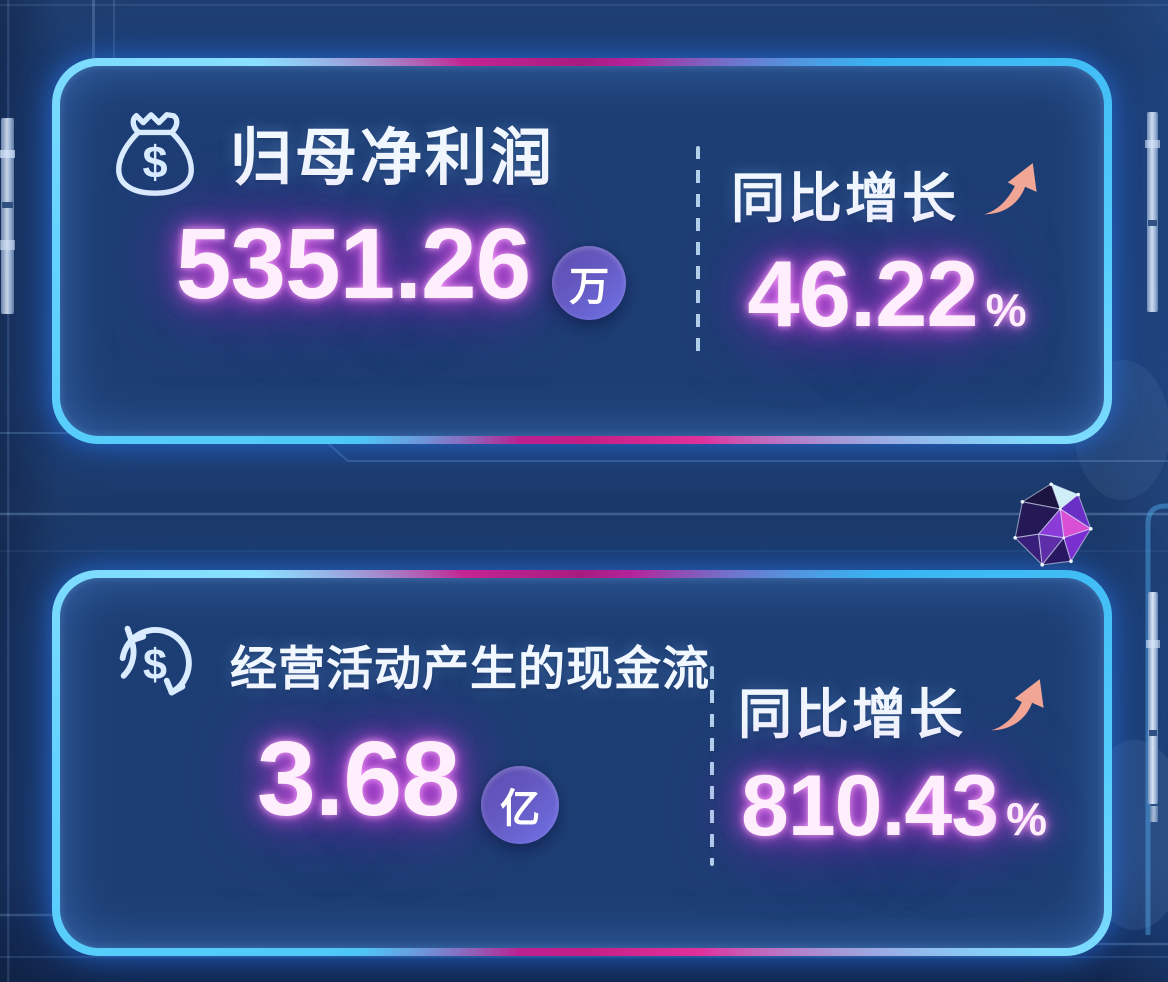 This screenshot has width=1168, height=982. What do you see at coordinates (1152, 212) in the screenshot?
I see `right-metal-rail-top` at bounding box center [1152, 212].